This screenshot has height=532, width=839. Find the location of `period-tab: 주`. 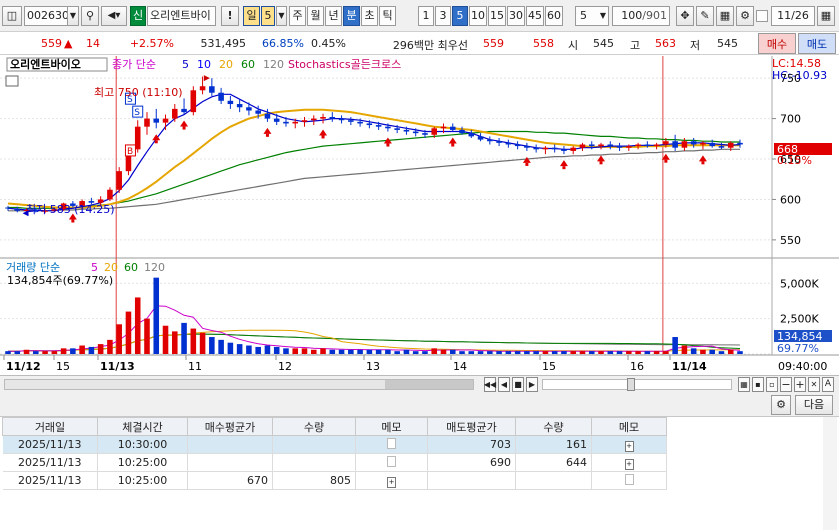

period-tab: 주 is located at coordinates (297, 16).